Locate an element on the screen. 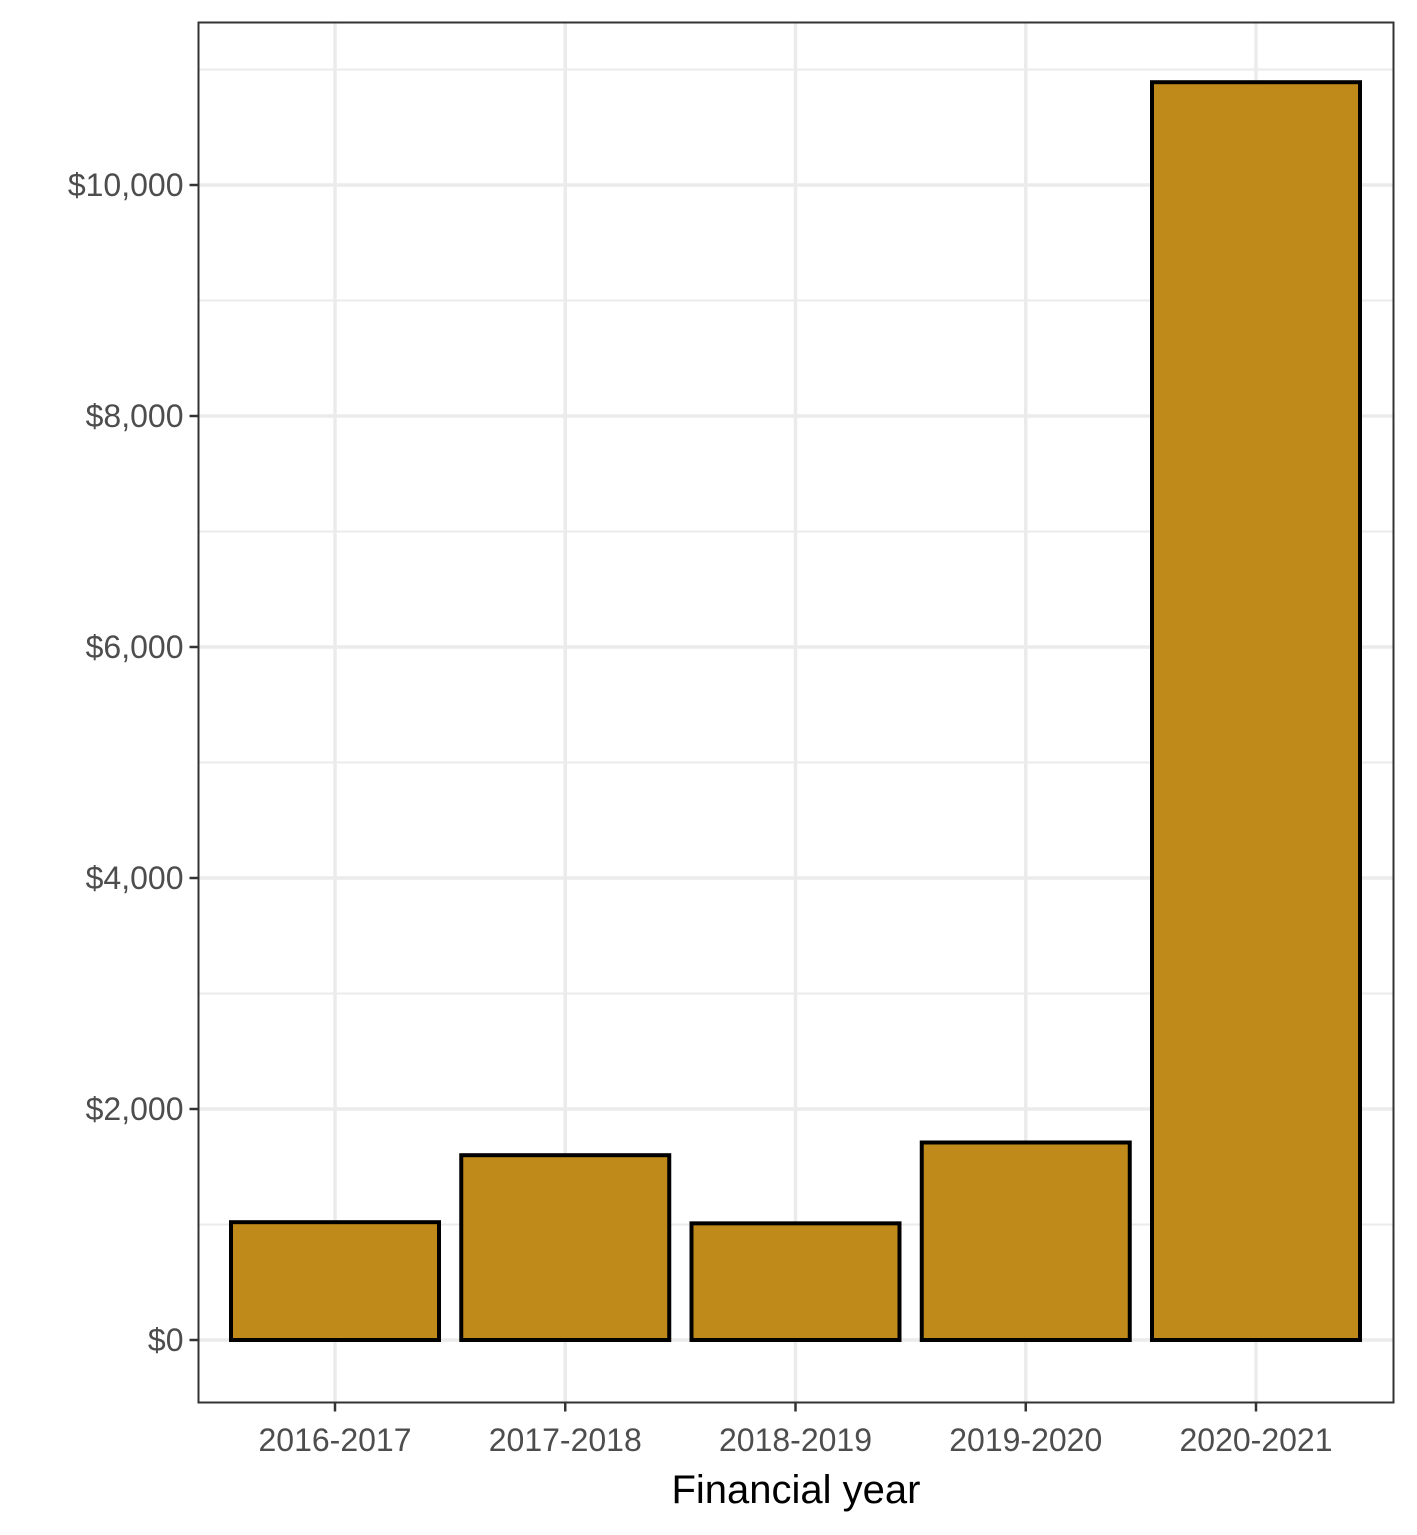 This screenshot has height=1535, width=1417. x-tick-label: 2019-2020 is located at coordinates (1025, 1440).